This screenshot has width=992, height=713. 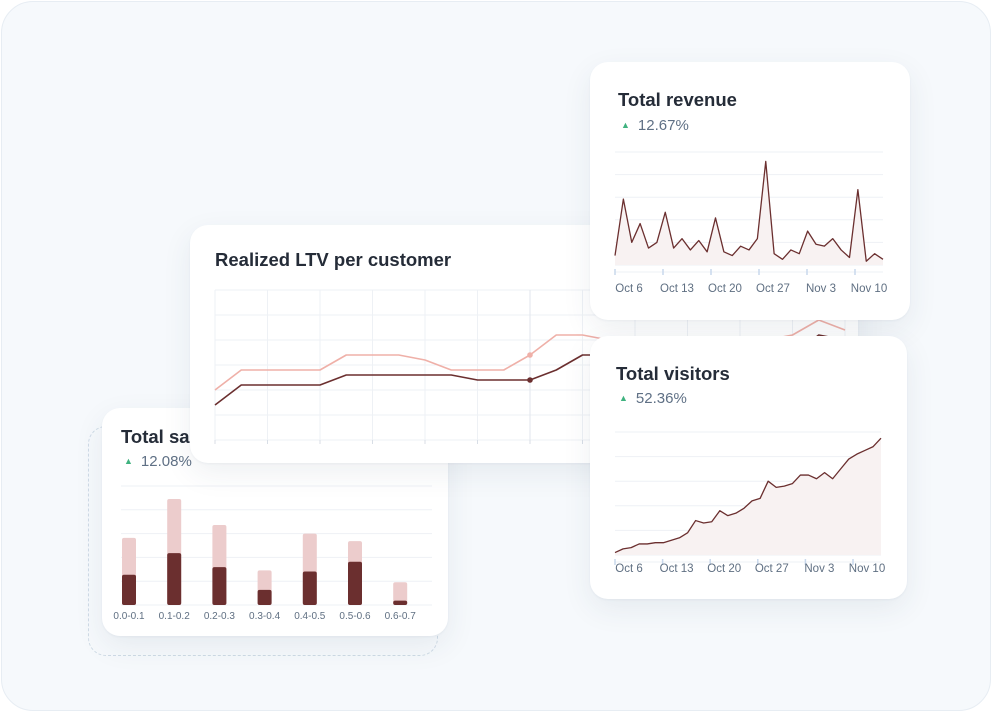 What do you see at coordinates (129, 616) in the screenshot?
I see `x-tick-label: 0.0-0.1` at bounding box center [129, 616].